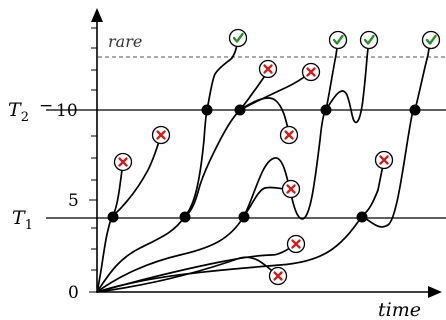 The width and height of the screenshot is (446, 320). Describe the element at coordinates (125, 41) in the screenshot. I see `rare-label: rare` at that location.